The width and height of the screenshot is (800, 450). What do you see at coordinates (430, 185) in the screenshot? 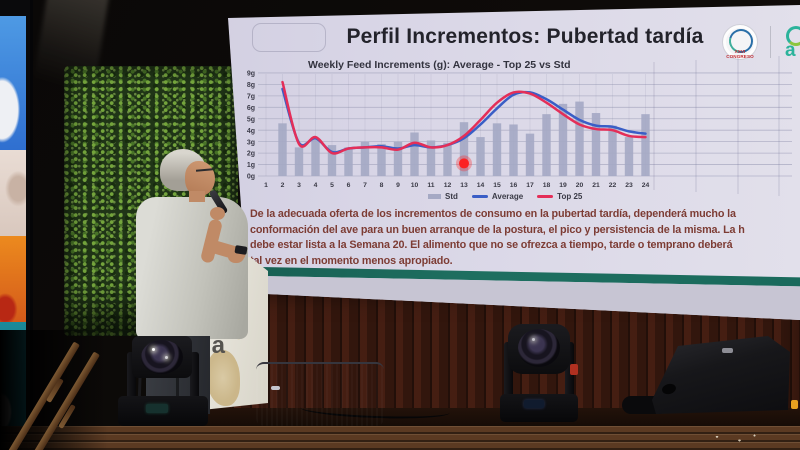
I see `svg-text: 11` at bounding box center [430, 185].